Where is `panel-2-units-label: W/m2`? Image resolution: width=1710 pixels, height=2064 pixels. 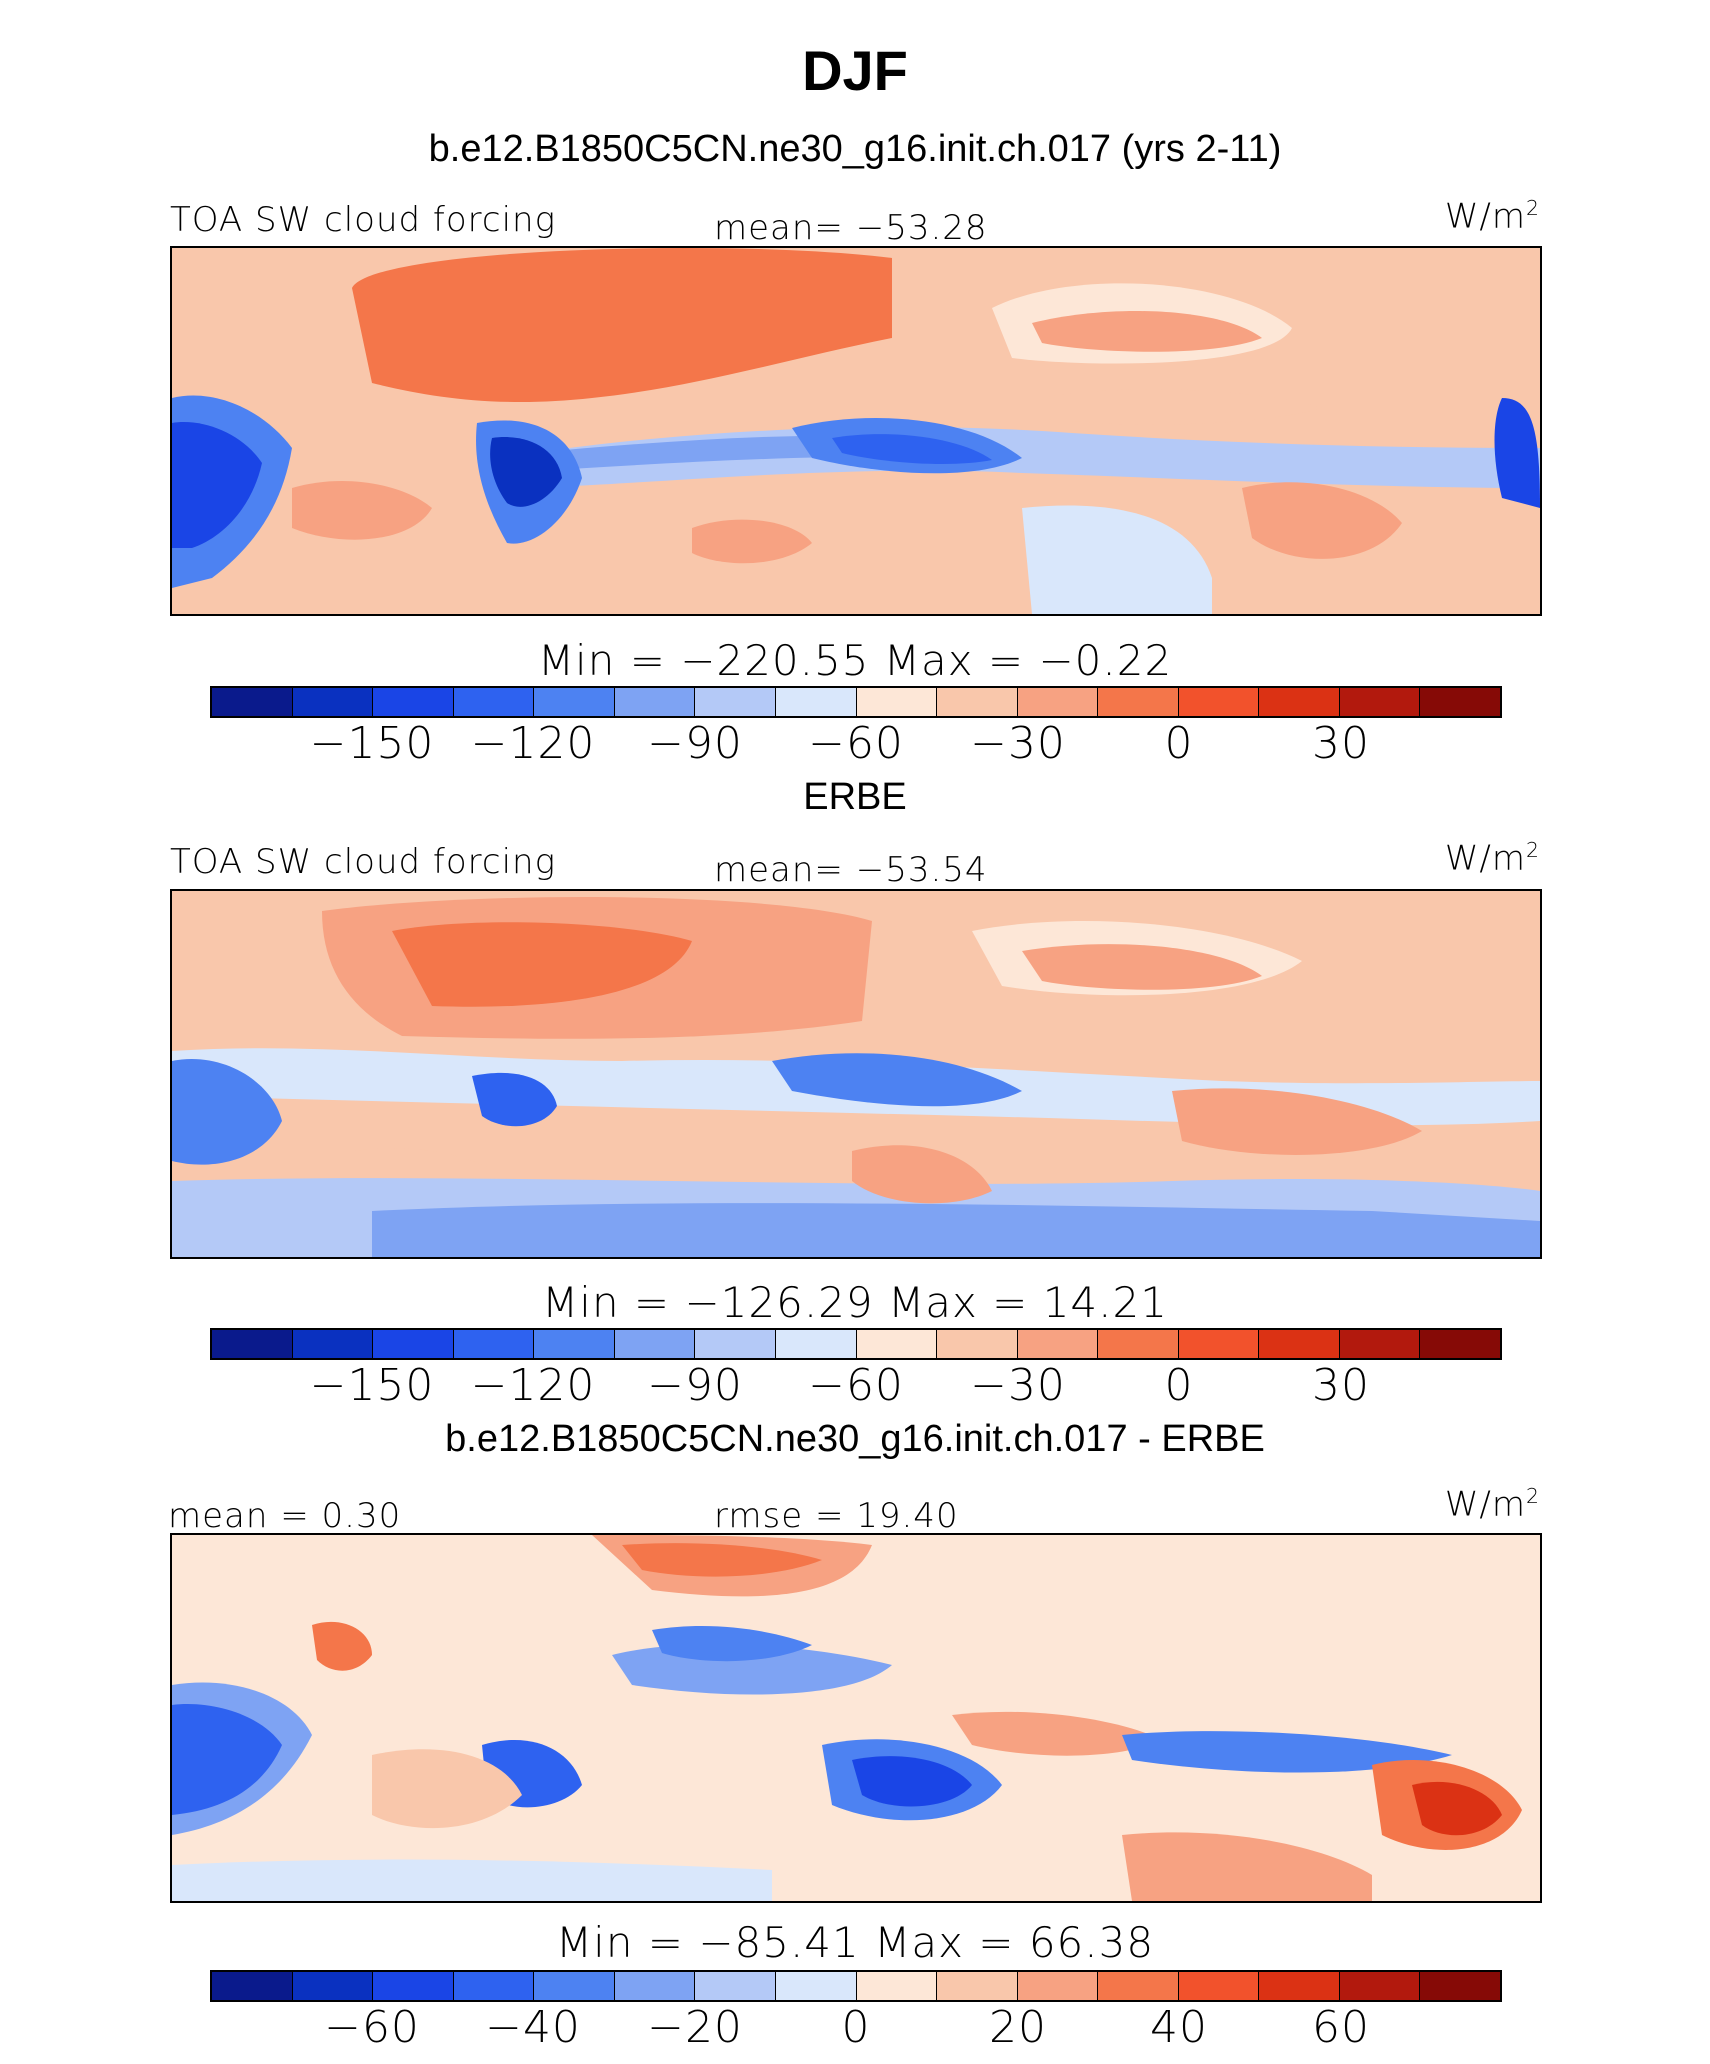 panel-2-units-label: W/m2 is located at coordinates (1492, 858).